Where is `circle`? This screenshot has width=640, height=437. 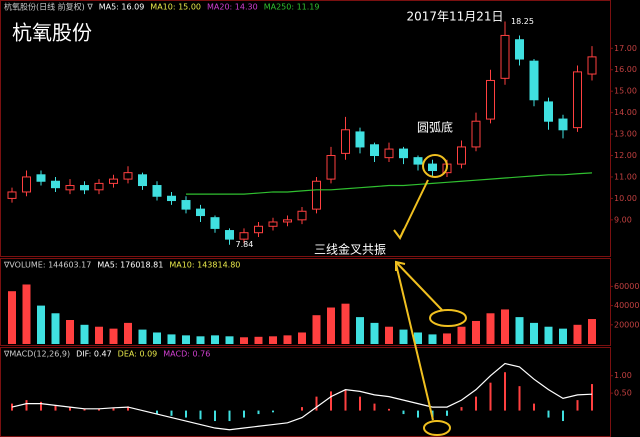 circle is located at coordinates (435, 166).